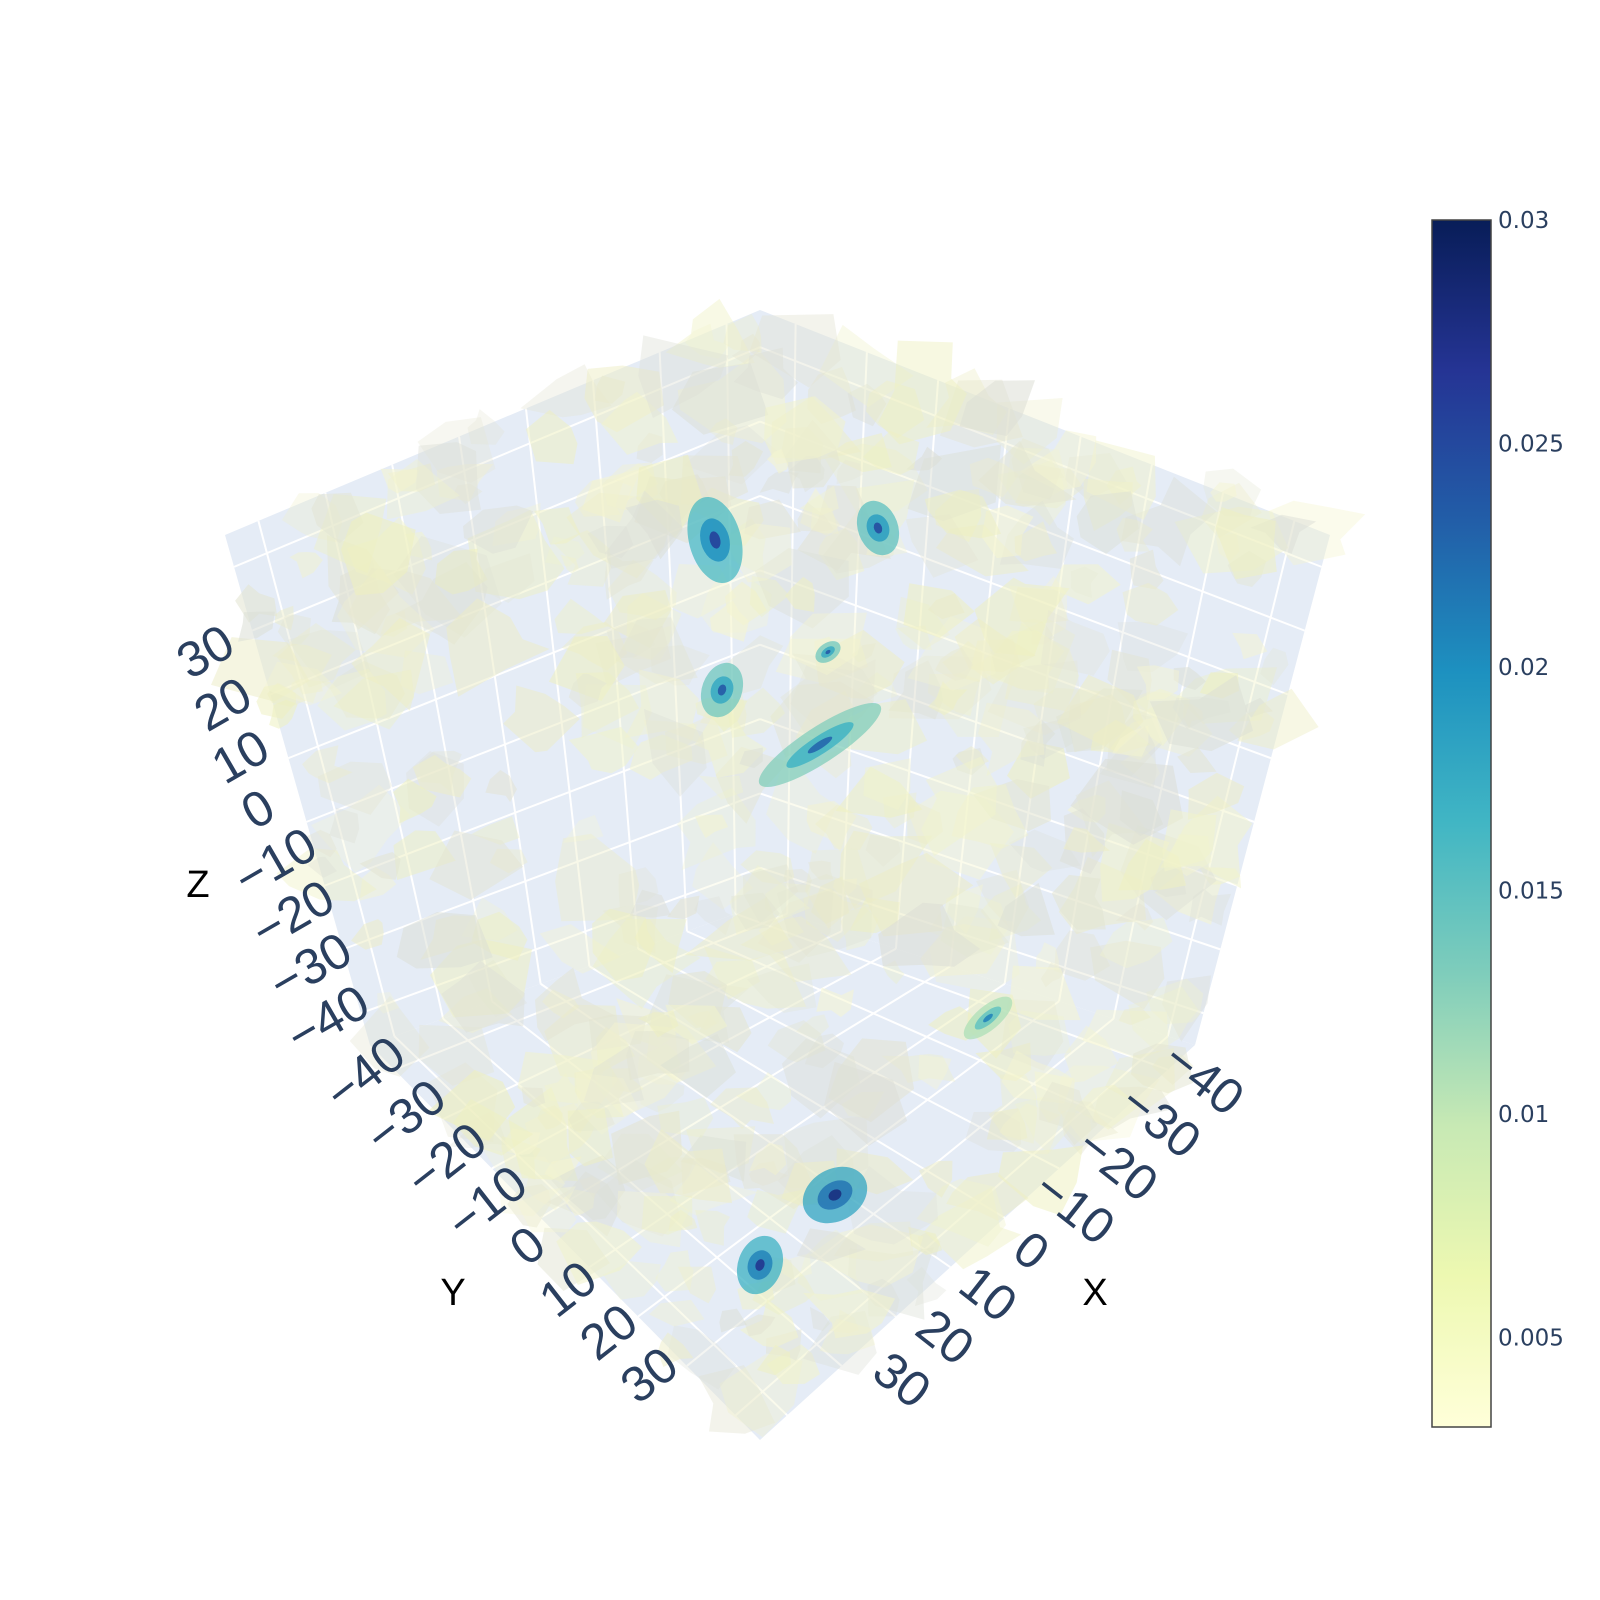 The height and width of the screenshot is (1600, 1600). I want to click on colorbar-tick-label: 0.01, so click(1523, 1115).